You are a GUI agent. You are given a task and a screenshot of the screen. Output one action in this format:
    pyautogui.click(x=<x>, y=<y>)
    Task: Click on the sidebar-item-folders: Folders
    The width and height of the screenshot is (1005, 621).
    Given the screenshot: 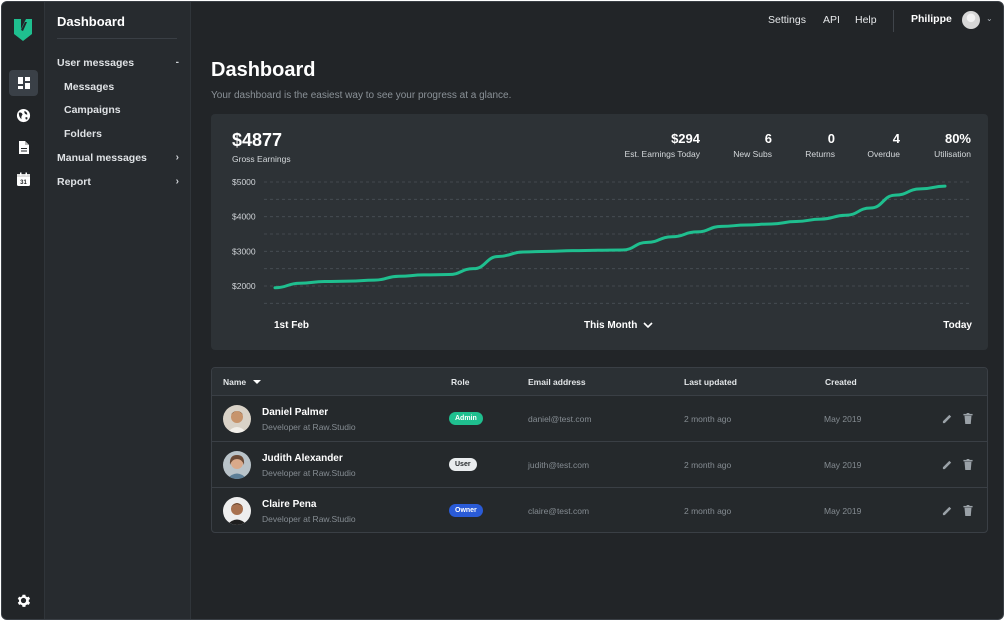 What is the action you would take?
    pyautogui.click(x=83, y=134)
    